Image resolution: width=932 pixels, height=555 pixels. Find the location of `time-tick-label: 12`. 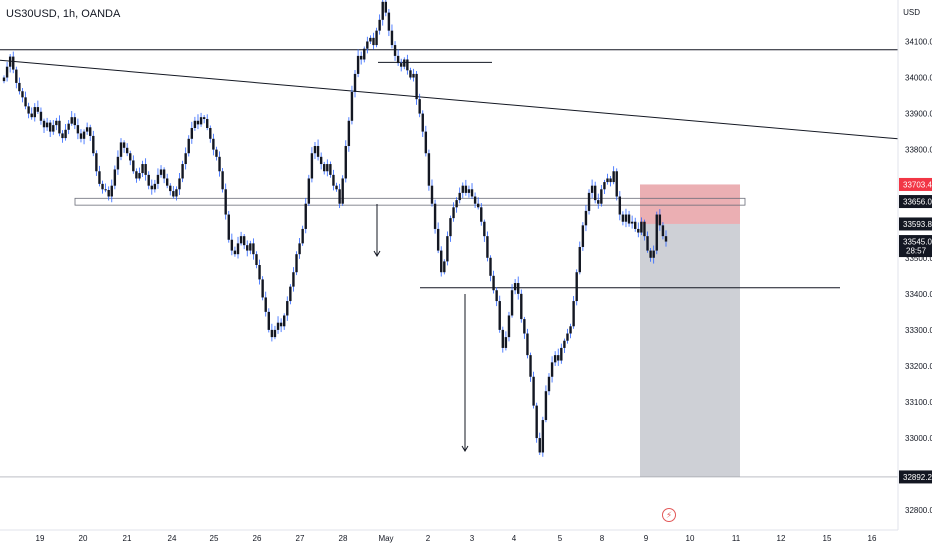

time-tick-label: 12 is located at coordinates (781, 538).